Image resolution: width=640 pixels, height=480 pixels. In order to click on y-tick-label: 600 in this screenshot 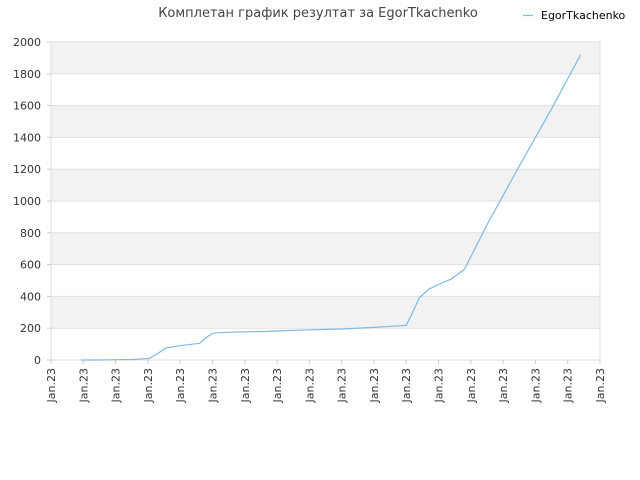, I will do `click(30, 265)`.